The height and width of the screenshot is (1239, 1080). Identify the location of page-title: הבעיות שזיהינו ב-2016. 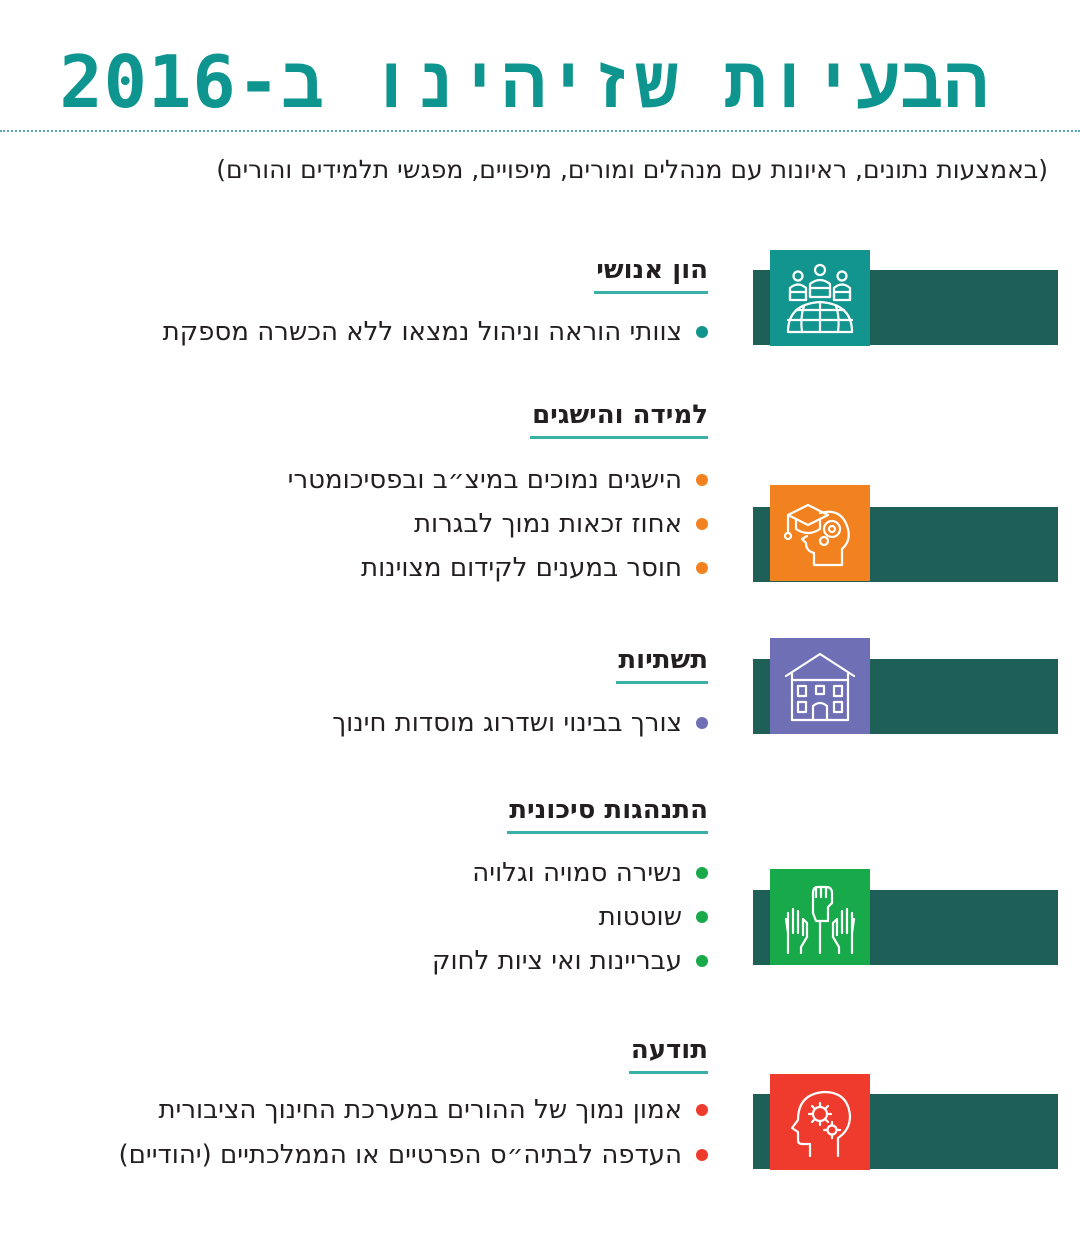
(524, 82).